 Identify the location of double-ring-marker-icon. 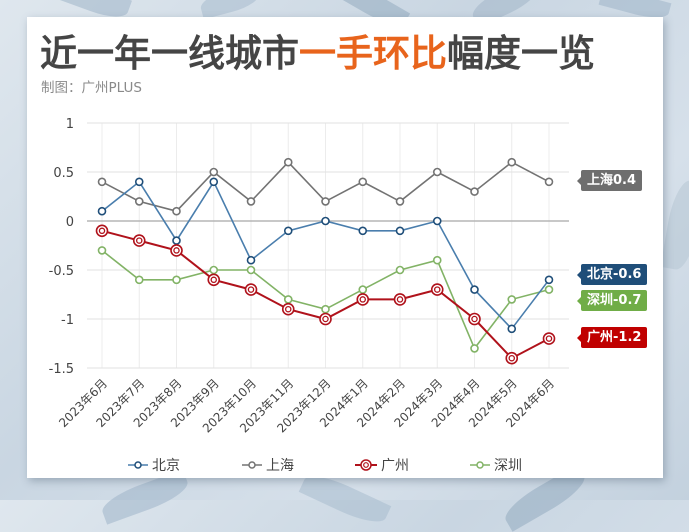
(366, 465).